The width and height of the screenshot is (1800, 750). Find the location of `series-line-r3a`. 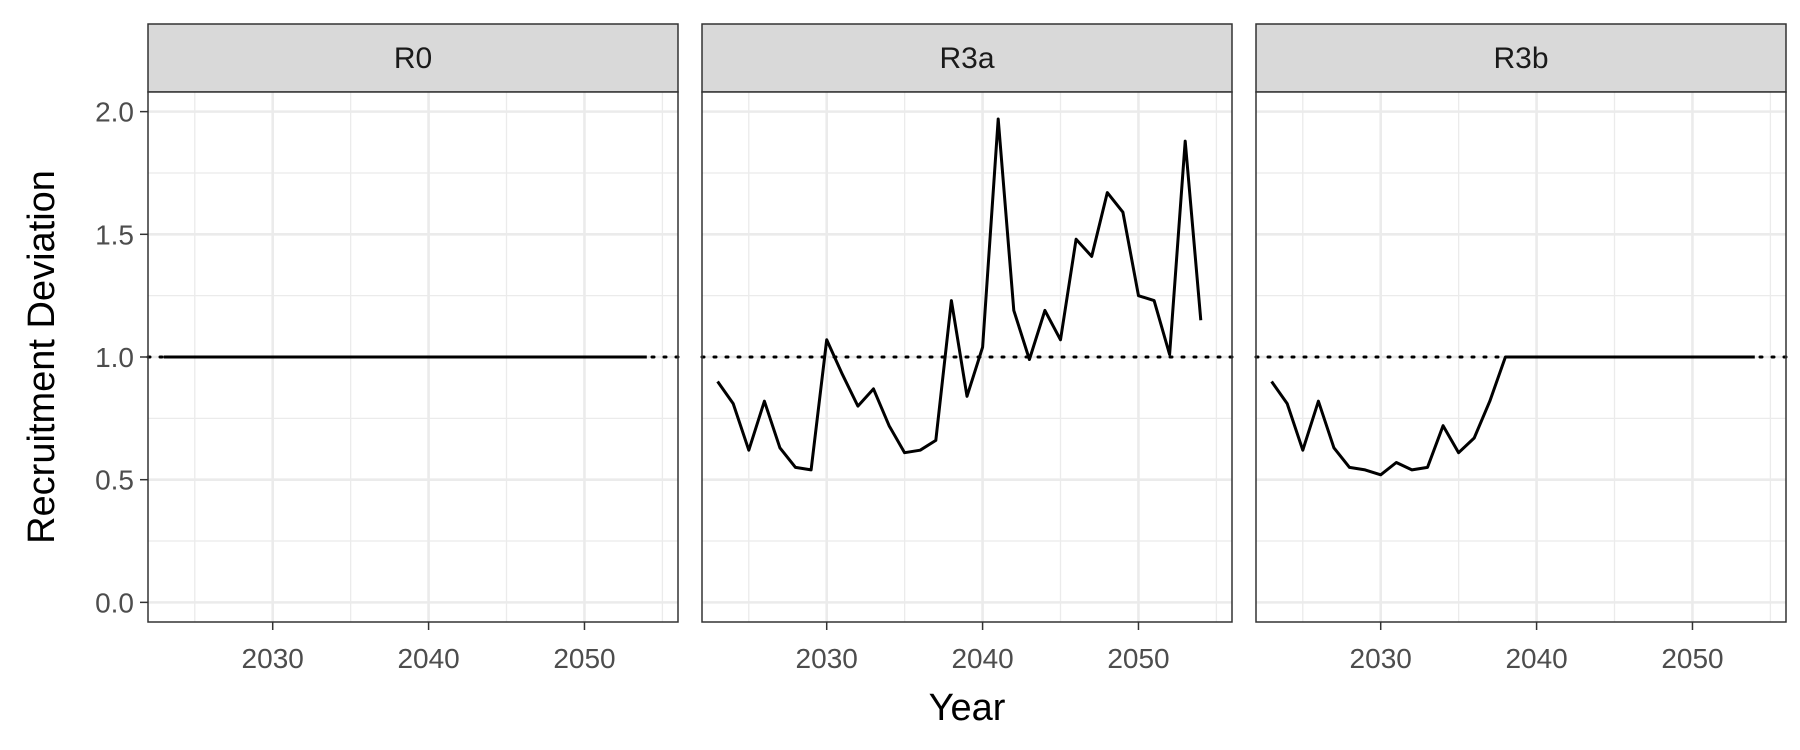

series-line-r3a is located at coordinates (959, 294).